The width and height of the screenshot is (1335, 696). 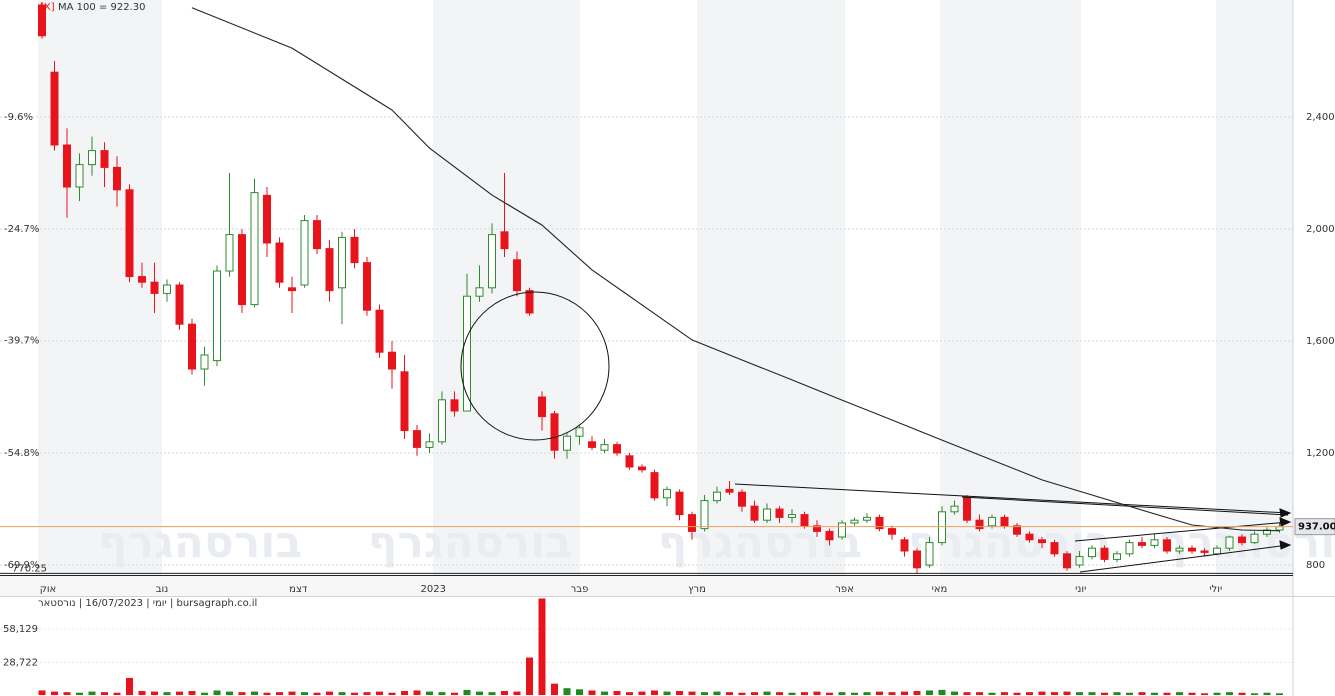 What do you see at coordinates (18, 117) in the screenshot?
I see `y2-tick-label: -9.6%` at bounding box center [18, 117].